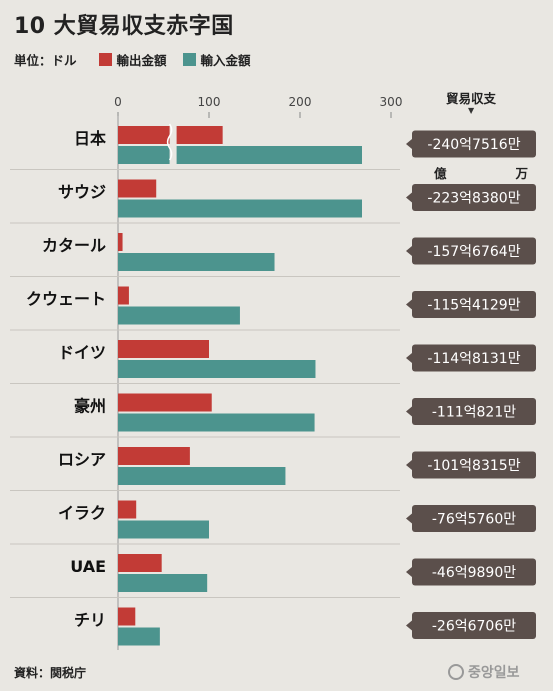 This screenshot has width=553, height=691. I want to click on balance-value-label: -115억4129만, so click(473, 306).